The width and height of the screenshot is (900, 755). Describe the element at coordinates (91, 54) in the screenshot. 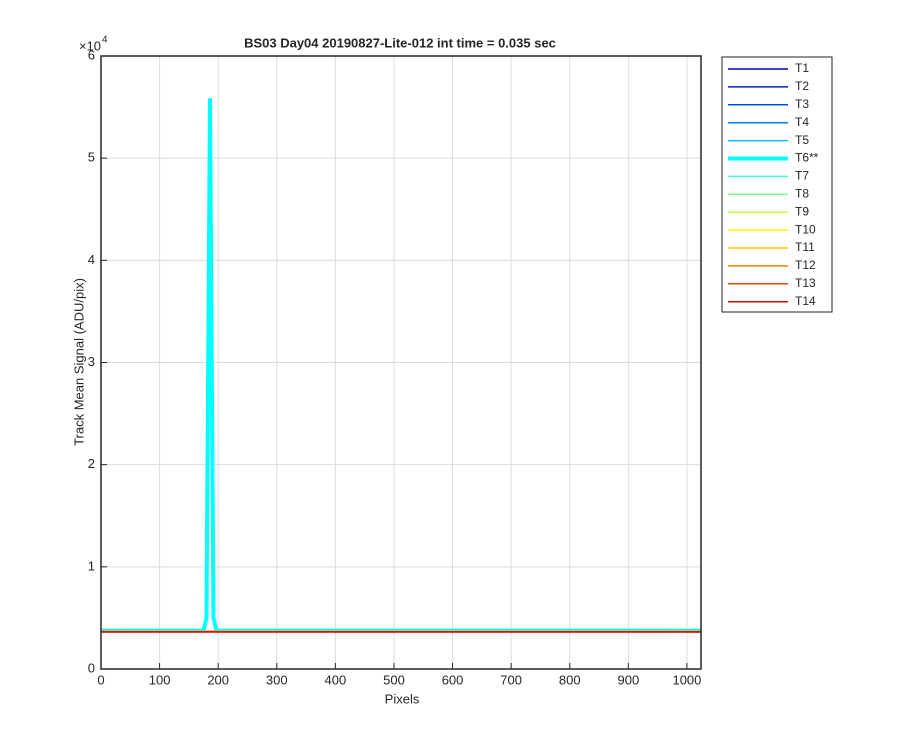

I see `y-tick-label: 6` at that location.